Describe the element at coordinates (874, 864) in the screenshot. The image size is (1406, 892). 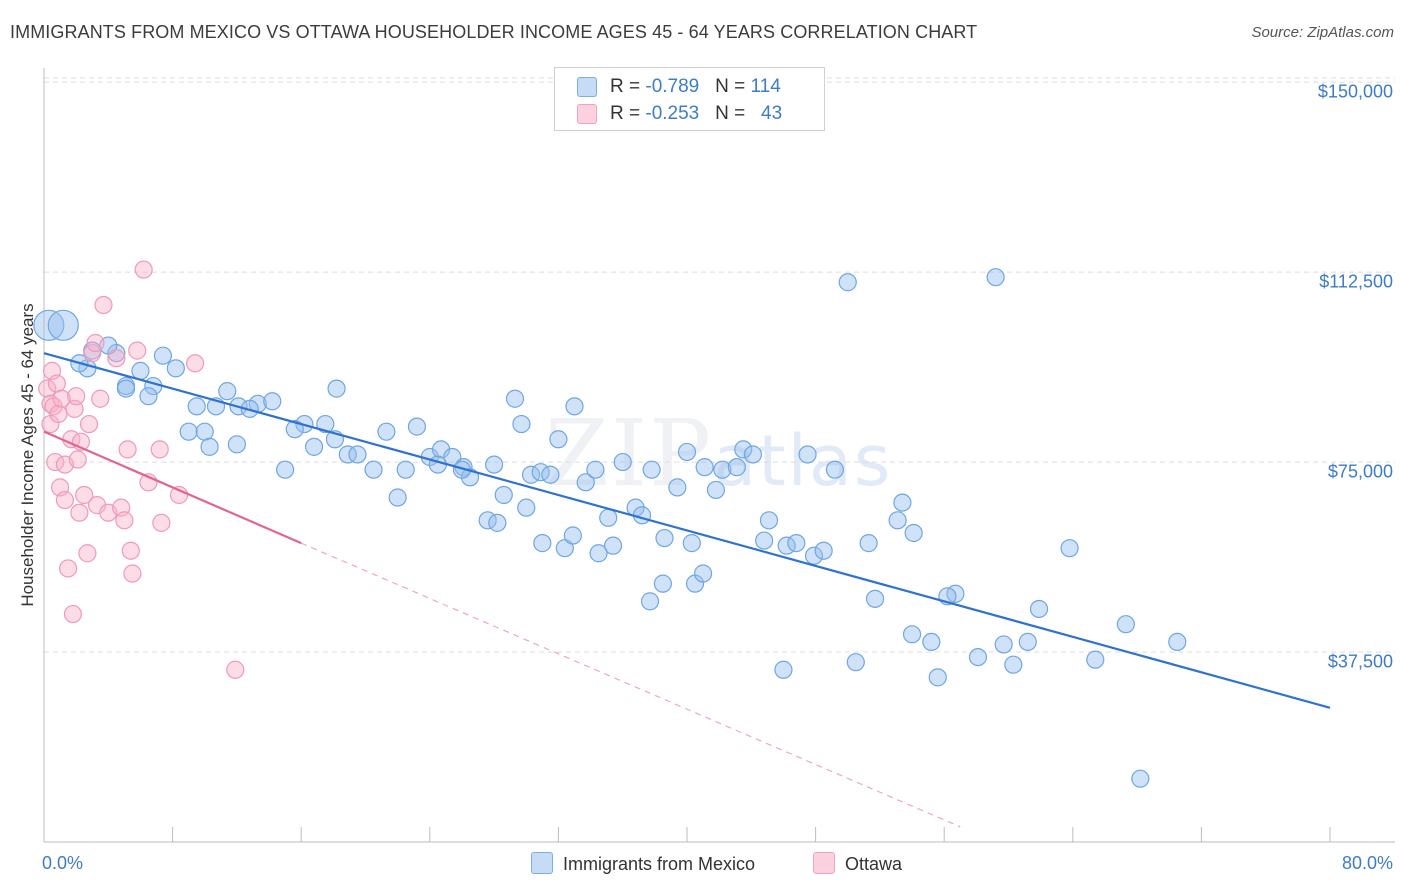
I see `bottom-legend-label-ottawa: Ottawa` at that location.